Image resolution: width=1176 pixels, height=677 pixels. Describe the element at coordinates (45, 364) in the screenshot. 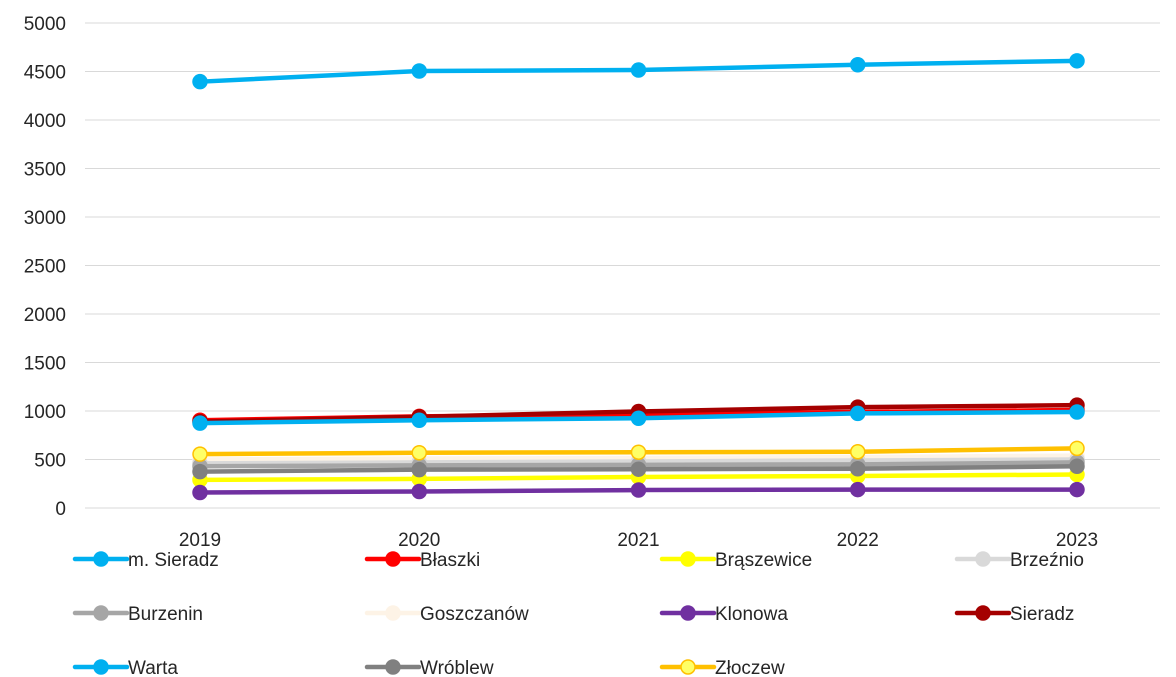

I see `y-tick-label: 1500` at that location.